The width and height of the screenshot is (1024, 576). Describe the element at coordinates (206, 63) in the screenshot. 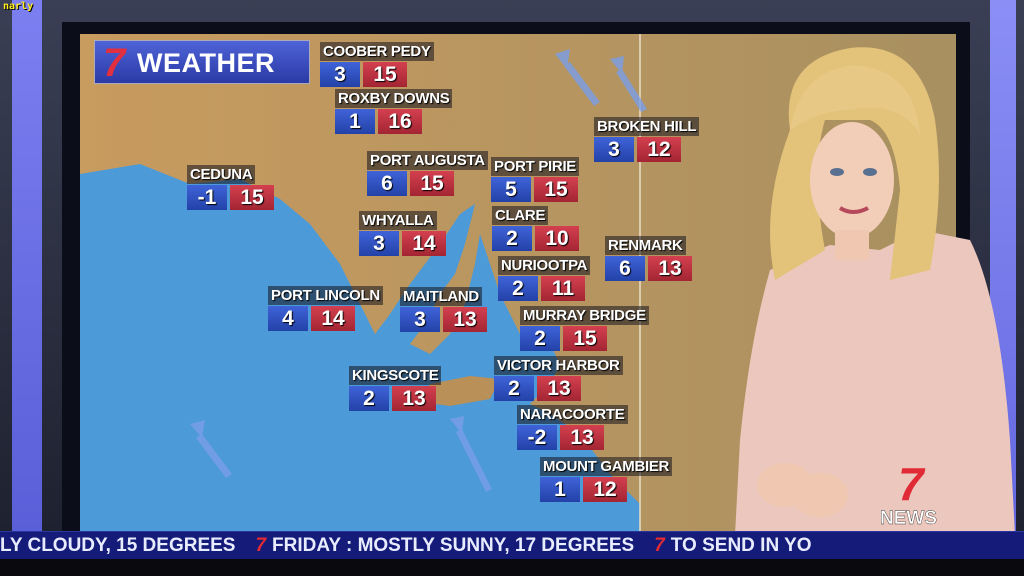

I see `weather-title: WEATHER` at that location.